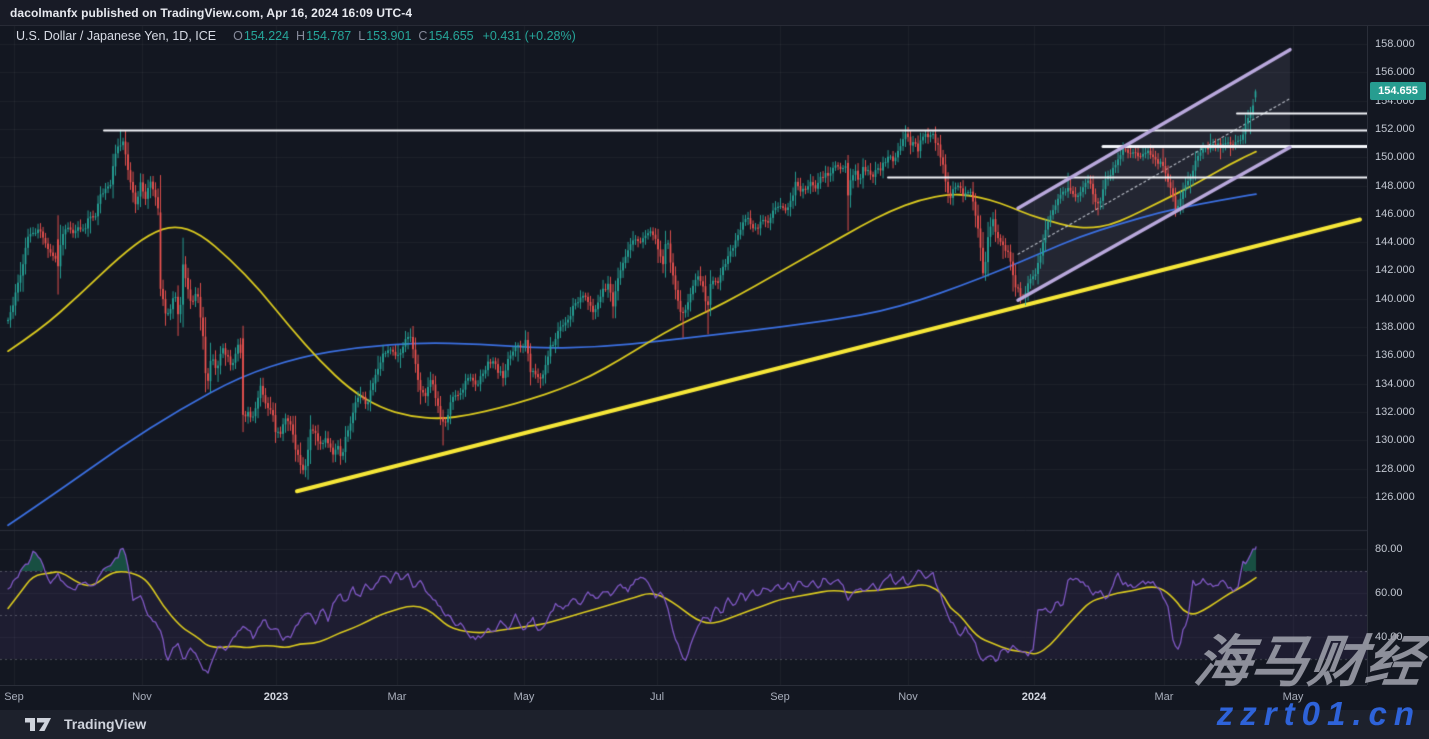  Describe the element at coordinates (1395, 242) in the screenshot. I see `price-axis-label: 144.000` at that location.